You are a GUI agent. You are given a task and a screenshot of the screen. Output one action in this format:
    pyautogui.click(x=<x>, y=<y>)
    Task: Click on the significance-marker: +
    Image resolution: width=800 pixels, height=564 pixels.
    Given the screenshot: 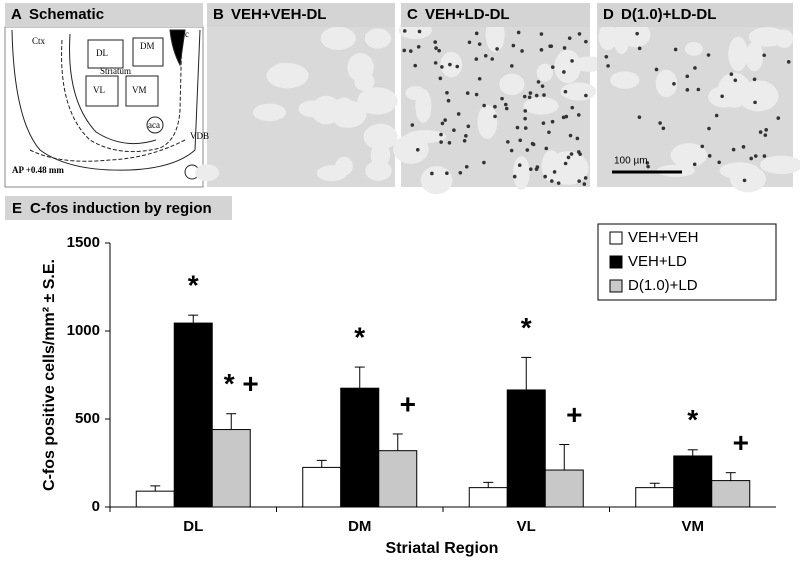 What is the action you would take?
    pyautogui.click(x=574, y=414)
    